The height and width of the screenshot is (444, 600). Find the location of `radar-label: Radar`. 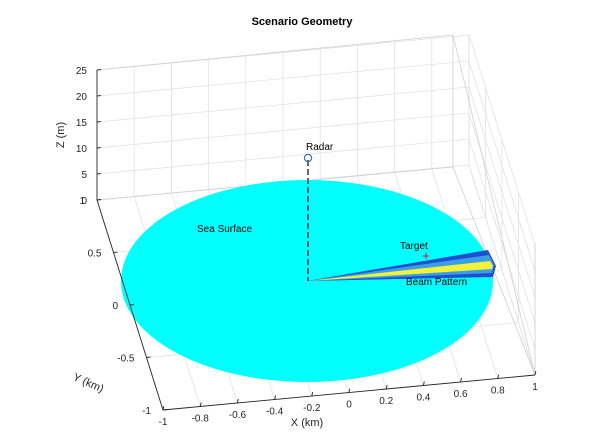

radar-label: Radar is located at coordinates (320, 147).